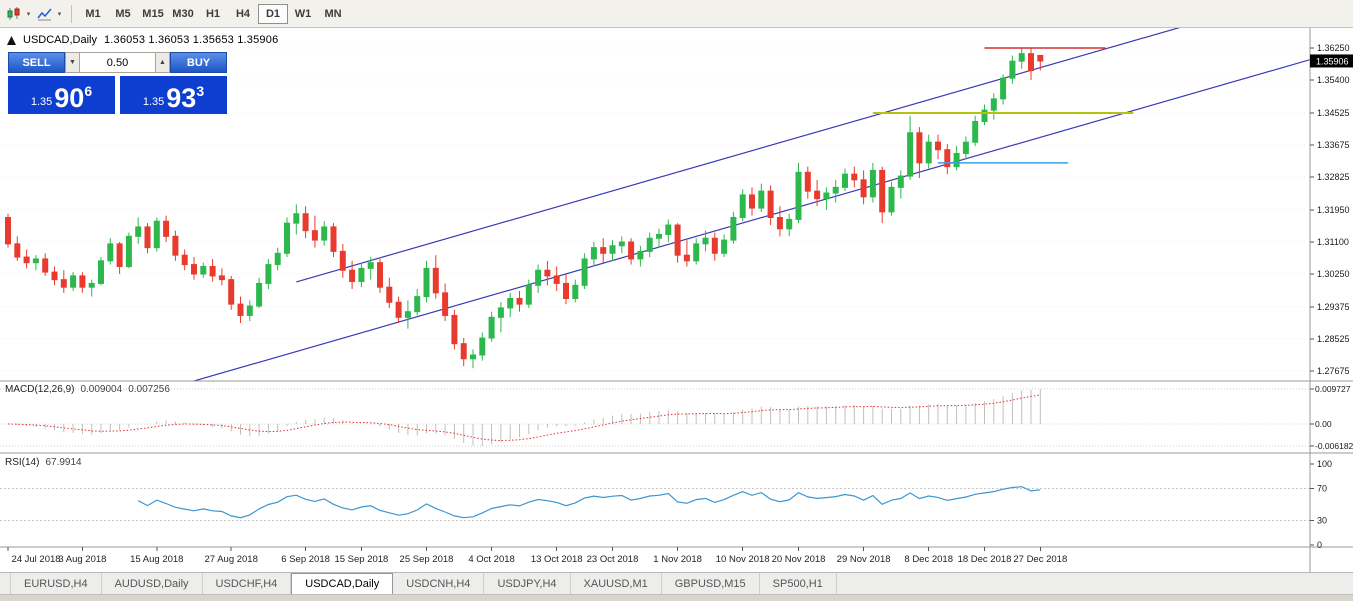 The image size is (1353, 601). I want to click on price-axis-label: 1.30250, so click(1333, 274).